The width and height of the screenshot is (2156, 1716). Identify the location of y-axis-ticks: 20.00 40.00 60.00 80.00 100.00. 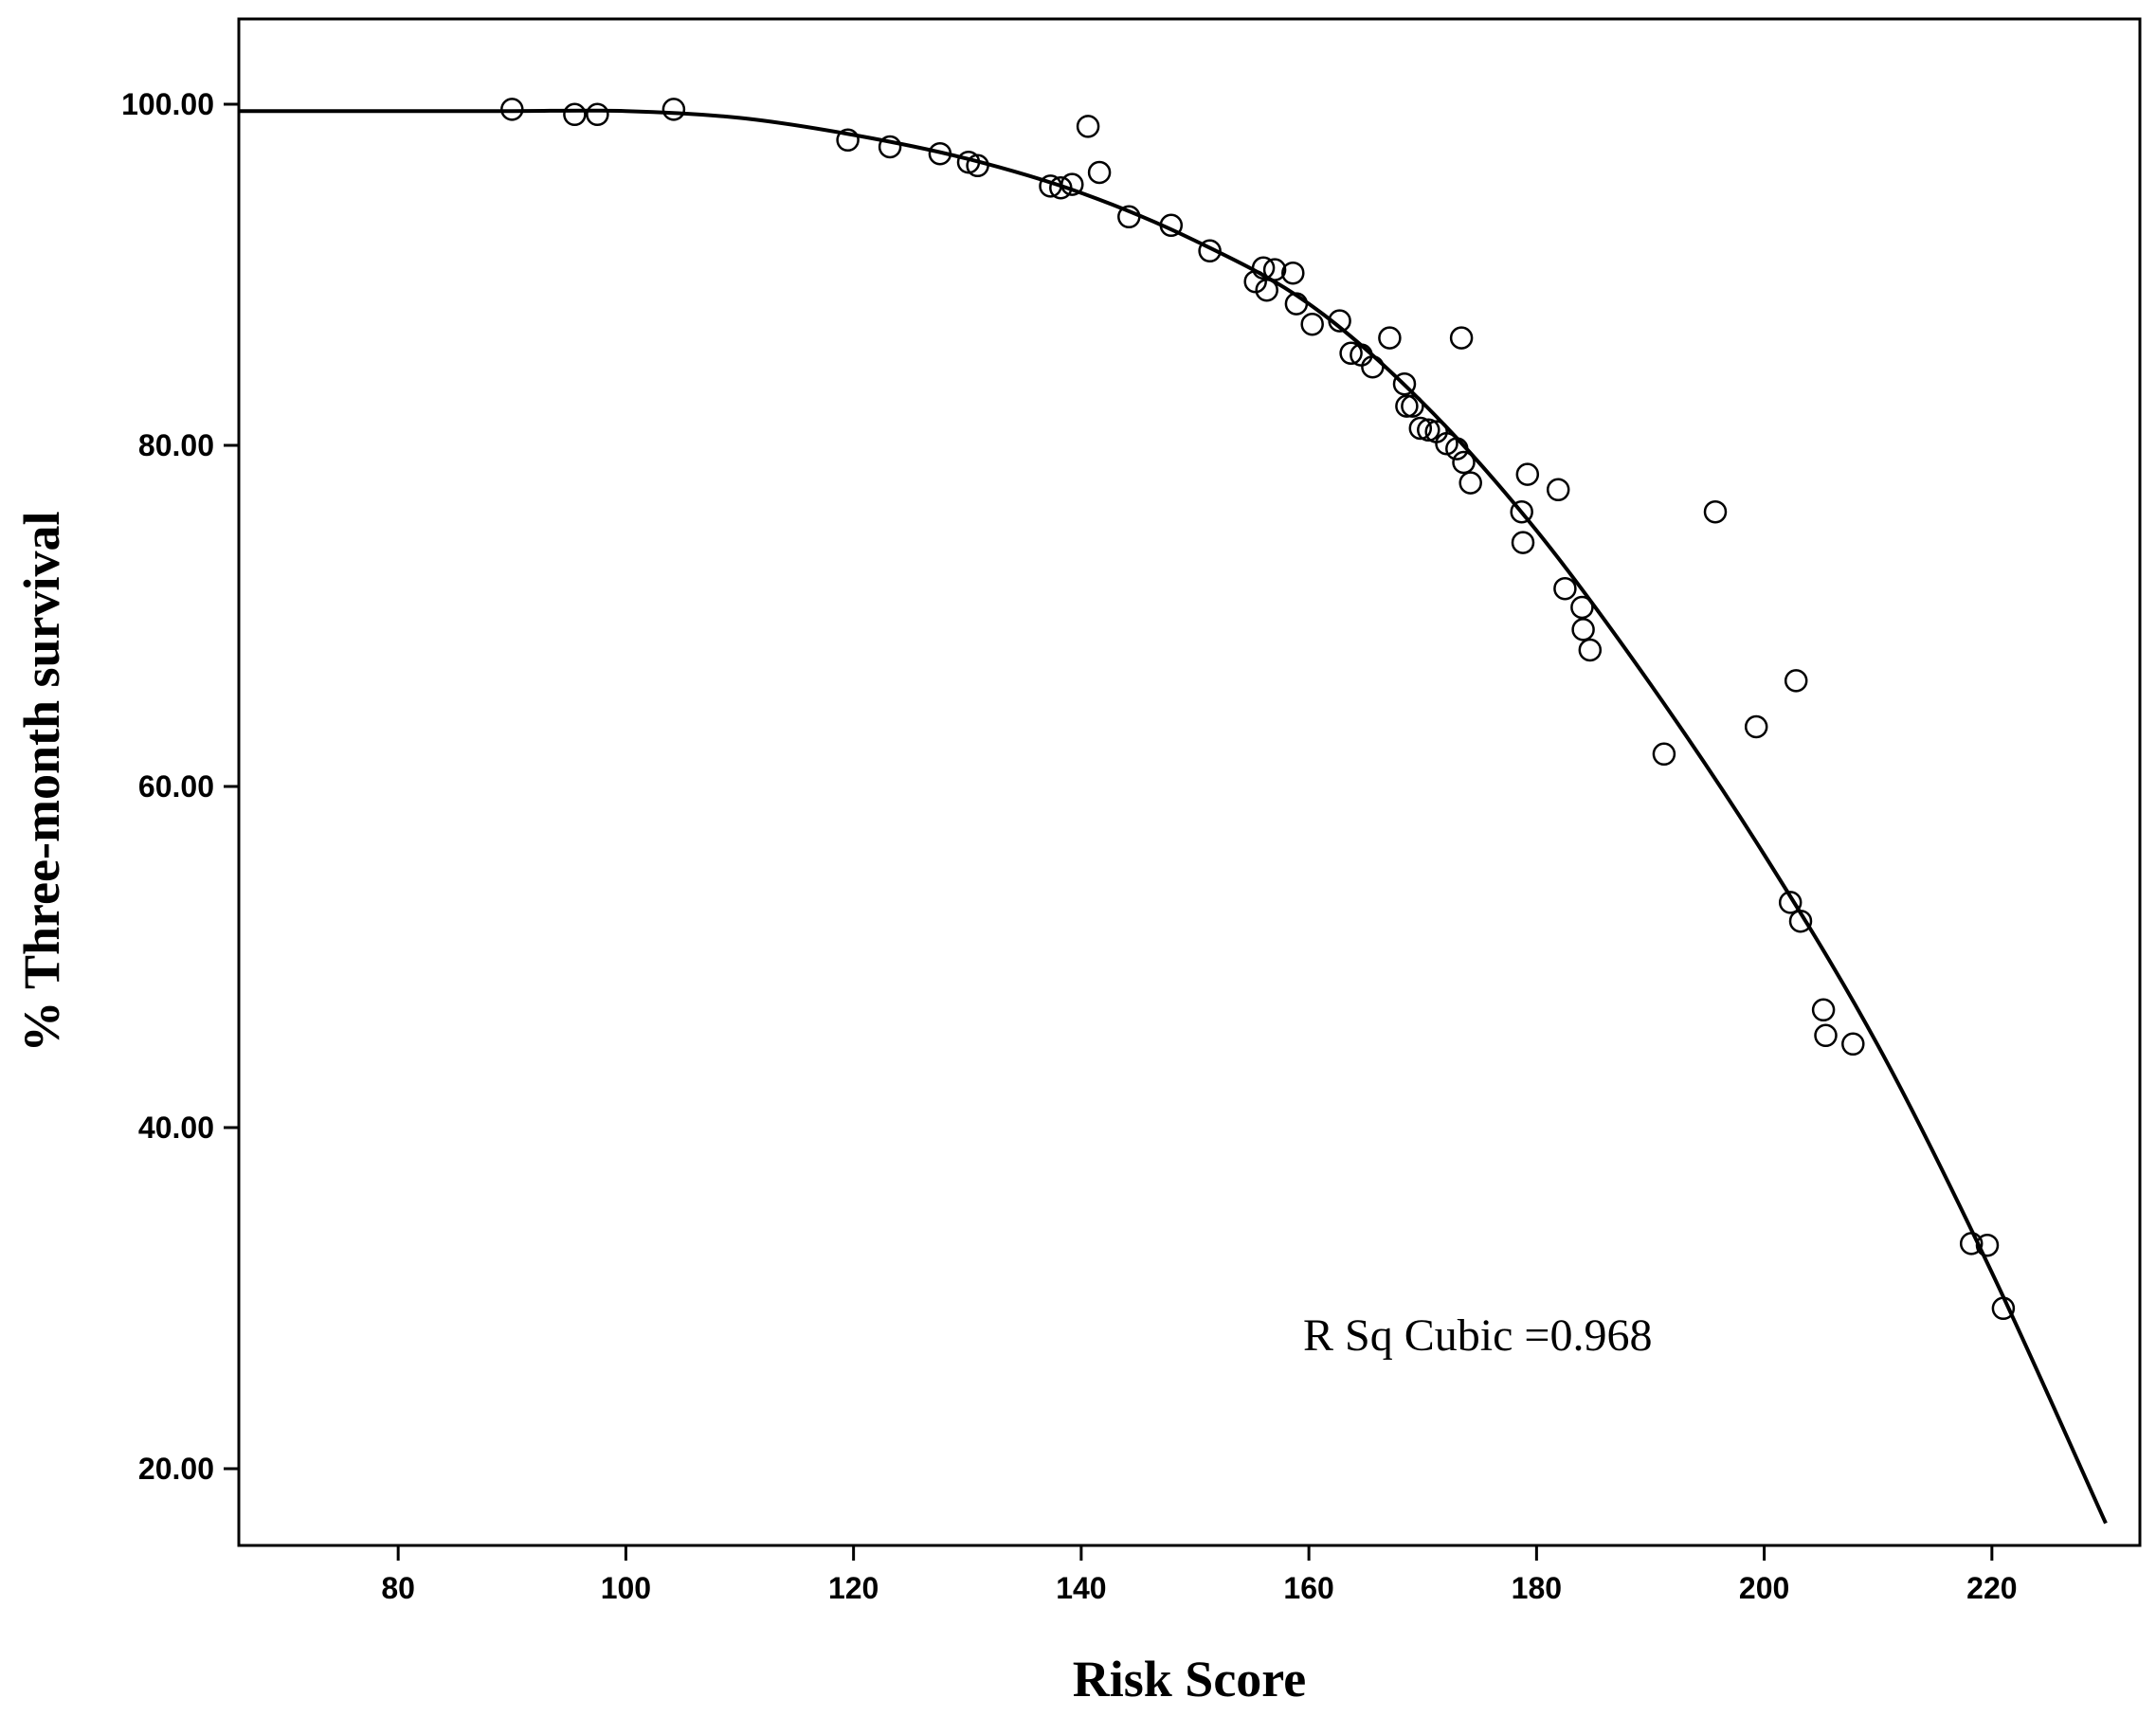
(180, 786).